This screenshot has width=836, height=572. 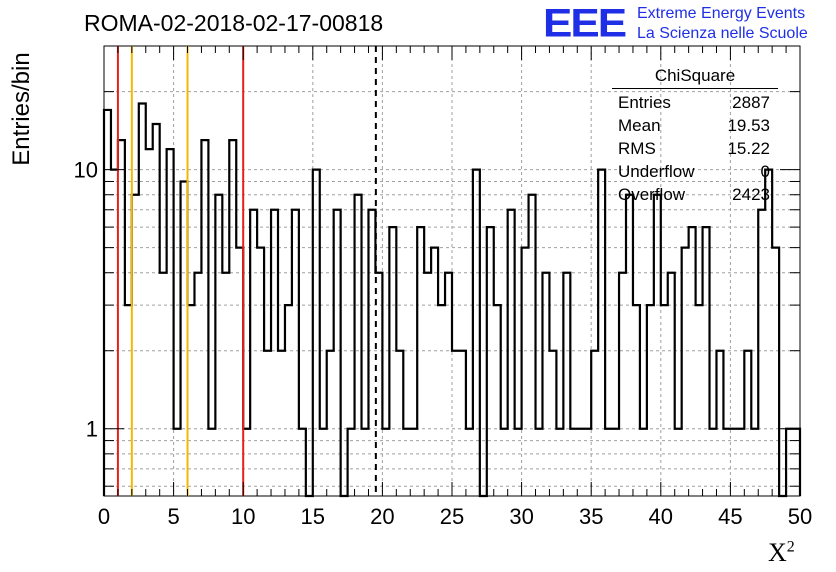 I want to click on stats-title: ChiSquare, so click(x=695, y=77).